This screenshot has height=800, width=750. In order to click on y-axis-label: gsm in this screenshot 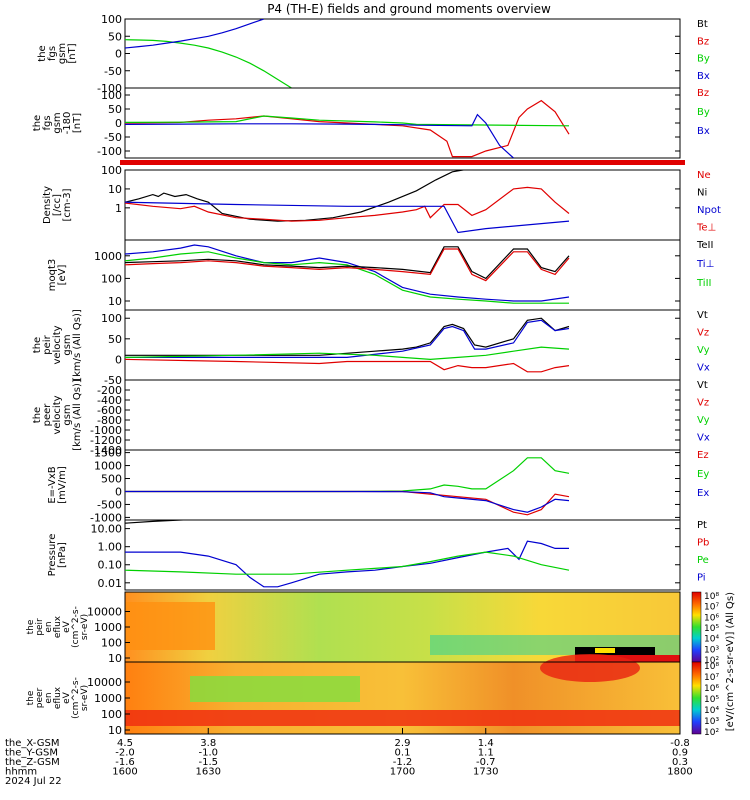, I will do `click(67, 414)`.